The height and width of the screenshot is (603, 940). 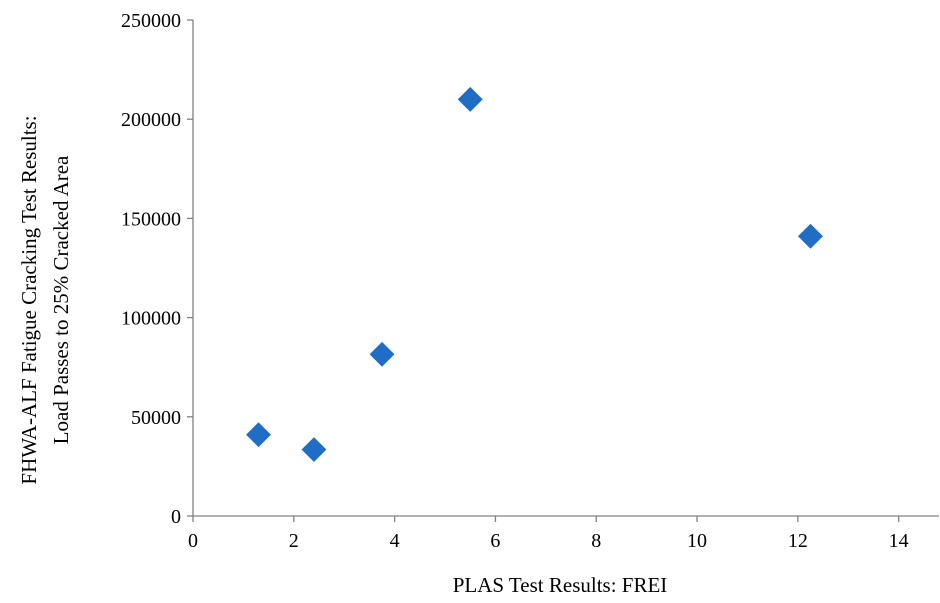 What do you see at coordinates (495, 541) in the screenshot?
I see `x-tick-label: 6` at bounding box center [495, 541].